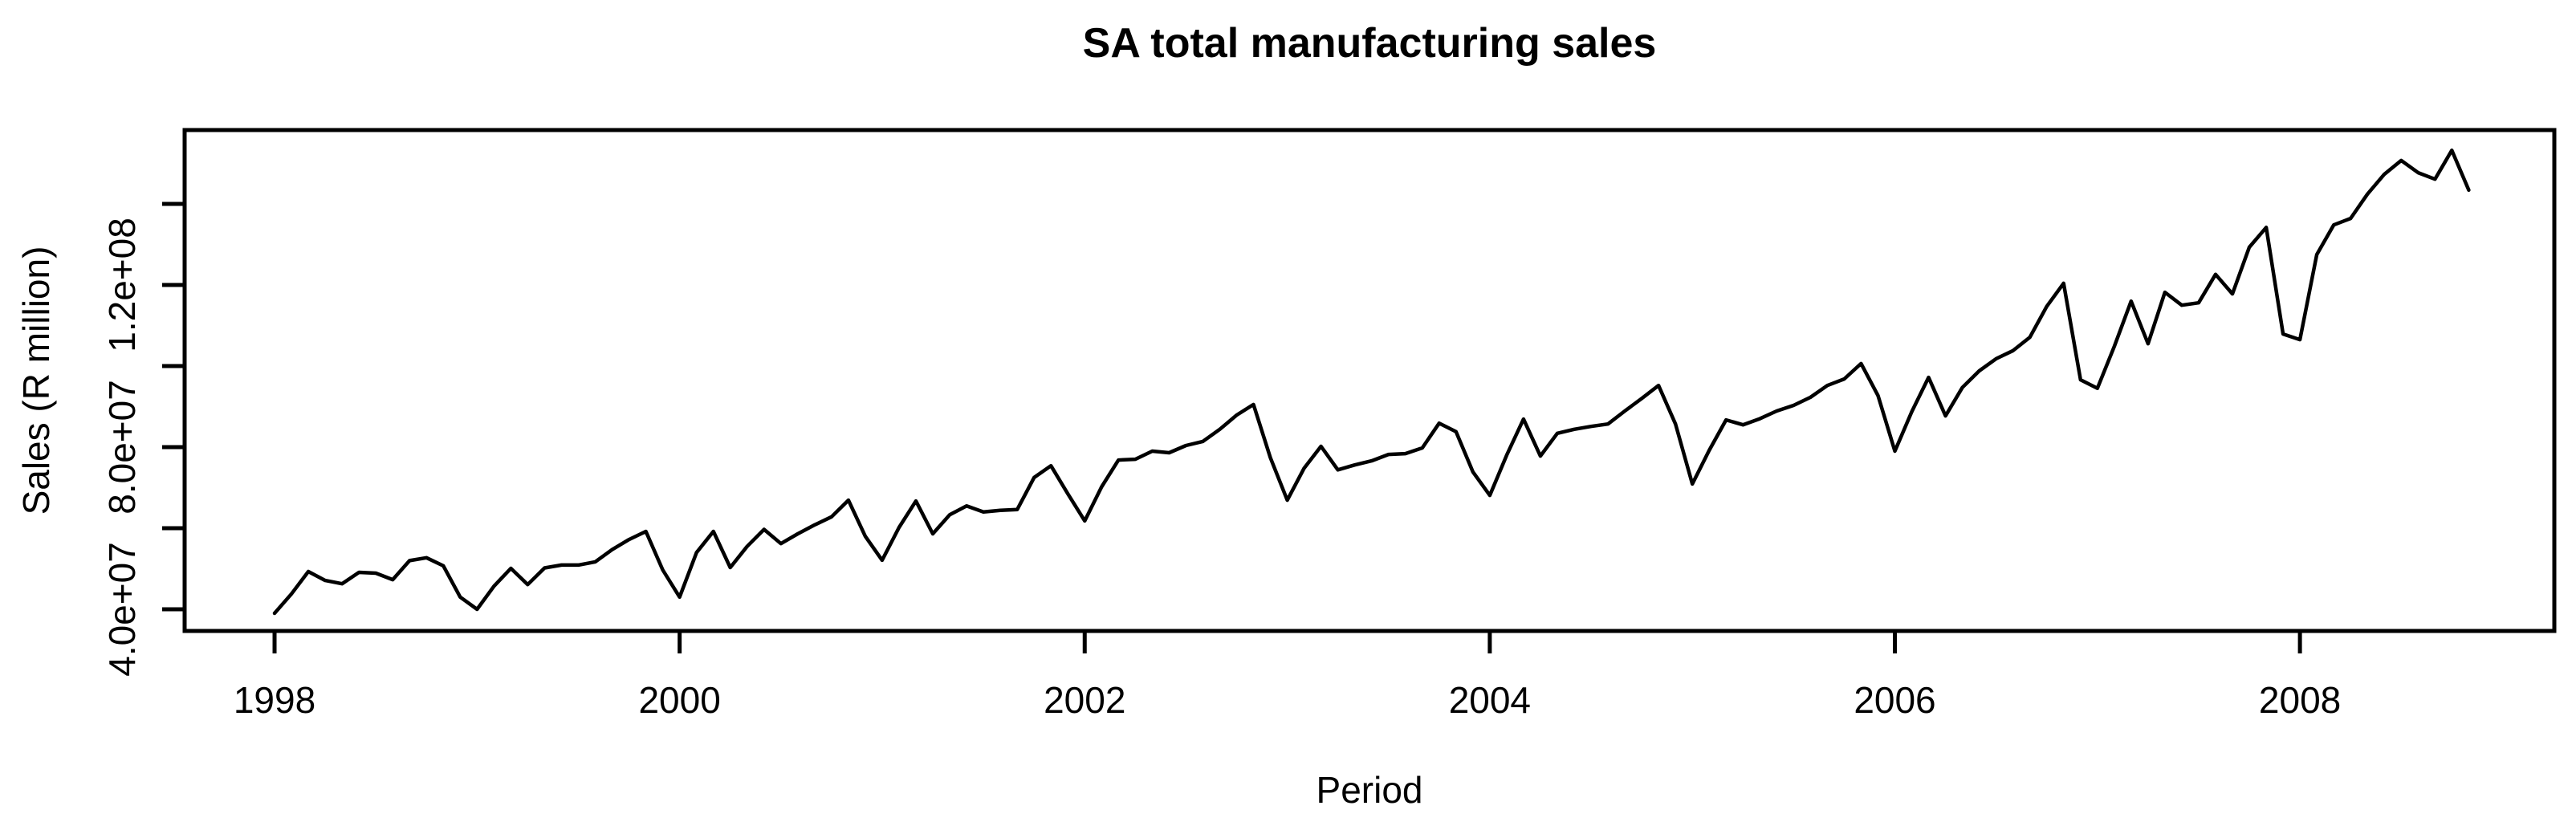 The height and width of the screenshot is (822, 2576). Describe the element at coordinates (1490, 700) in the screenshot. I see `x-tick-label: 2004` at that location.